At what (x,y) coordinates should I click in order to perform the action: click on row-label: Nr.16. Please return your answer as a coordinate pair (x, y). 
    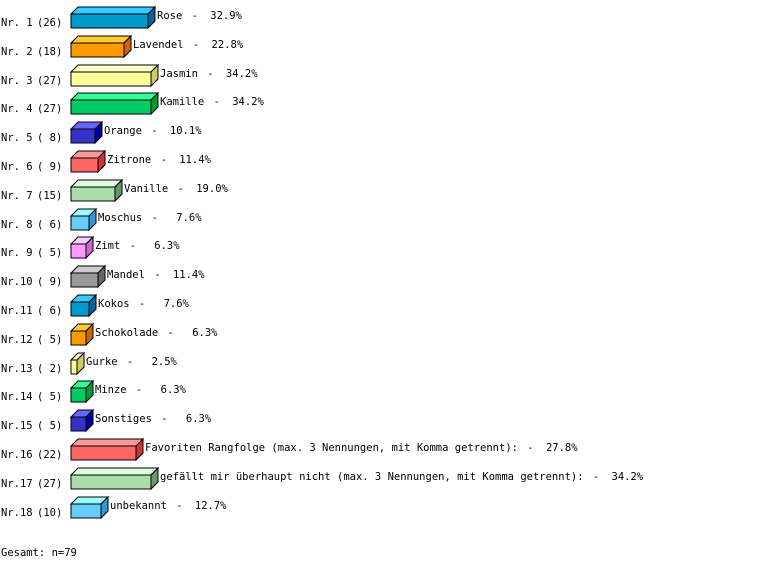
    Looking at the image, I should click on (17, 455).